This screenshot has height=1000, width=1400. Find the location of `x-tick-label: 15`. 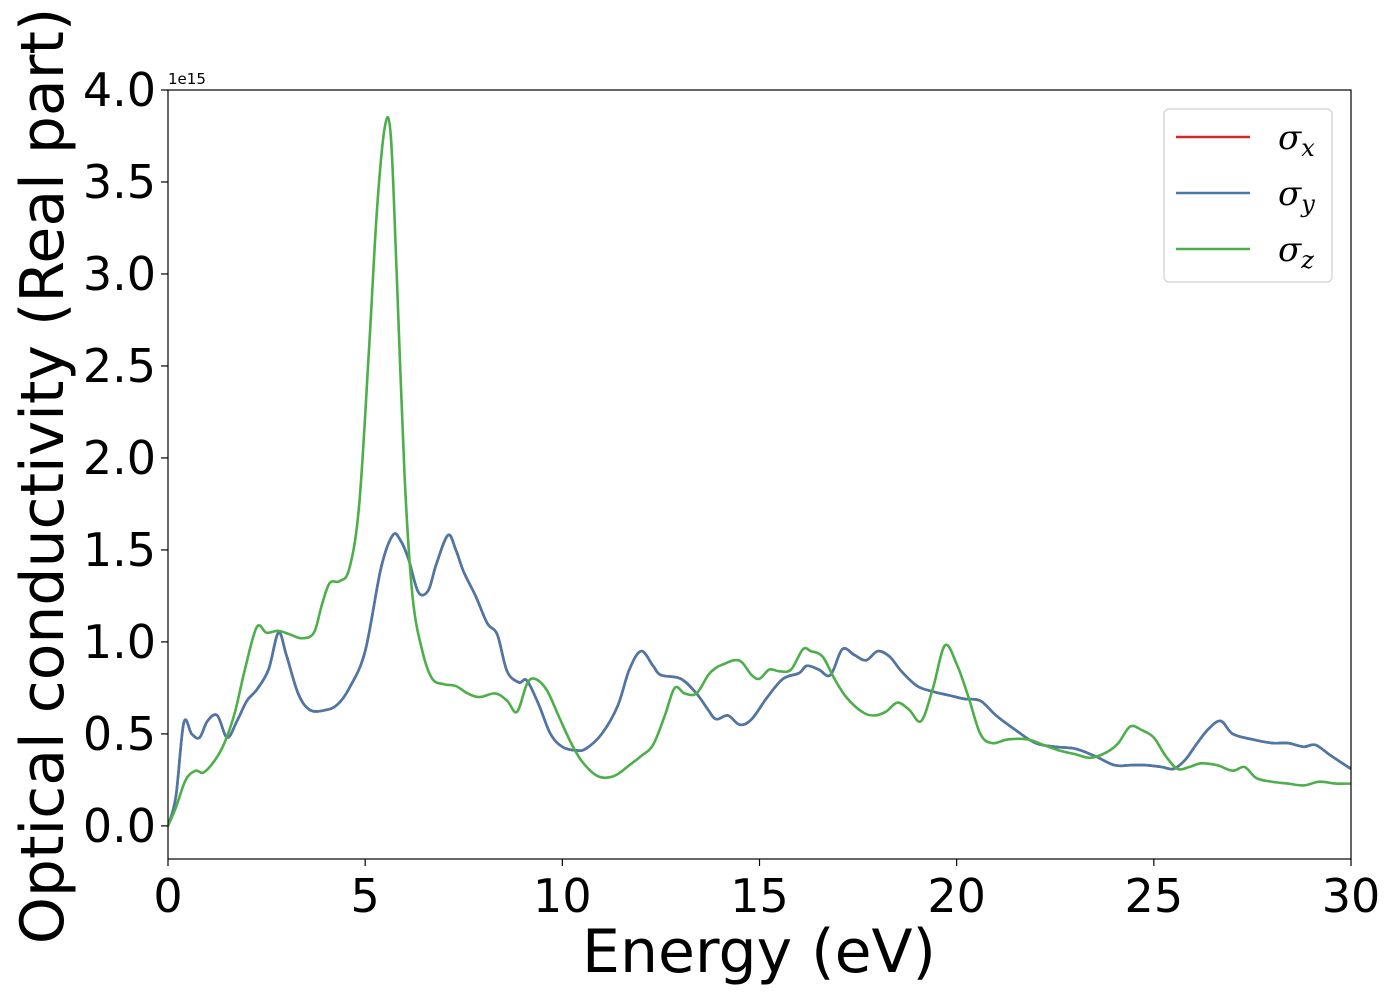

x-tick-label: 15 is located at coordinates (759, 896).